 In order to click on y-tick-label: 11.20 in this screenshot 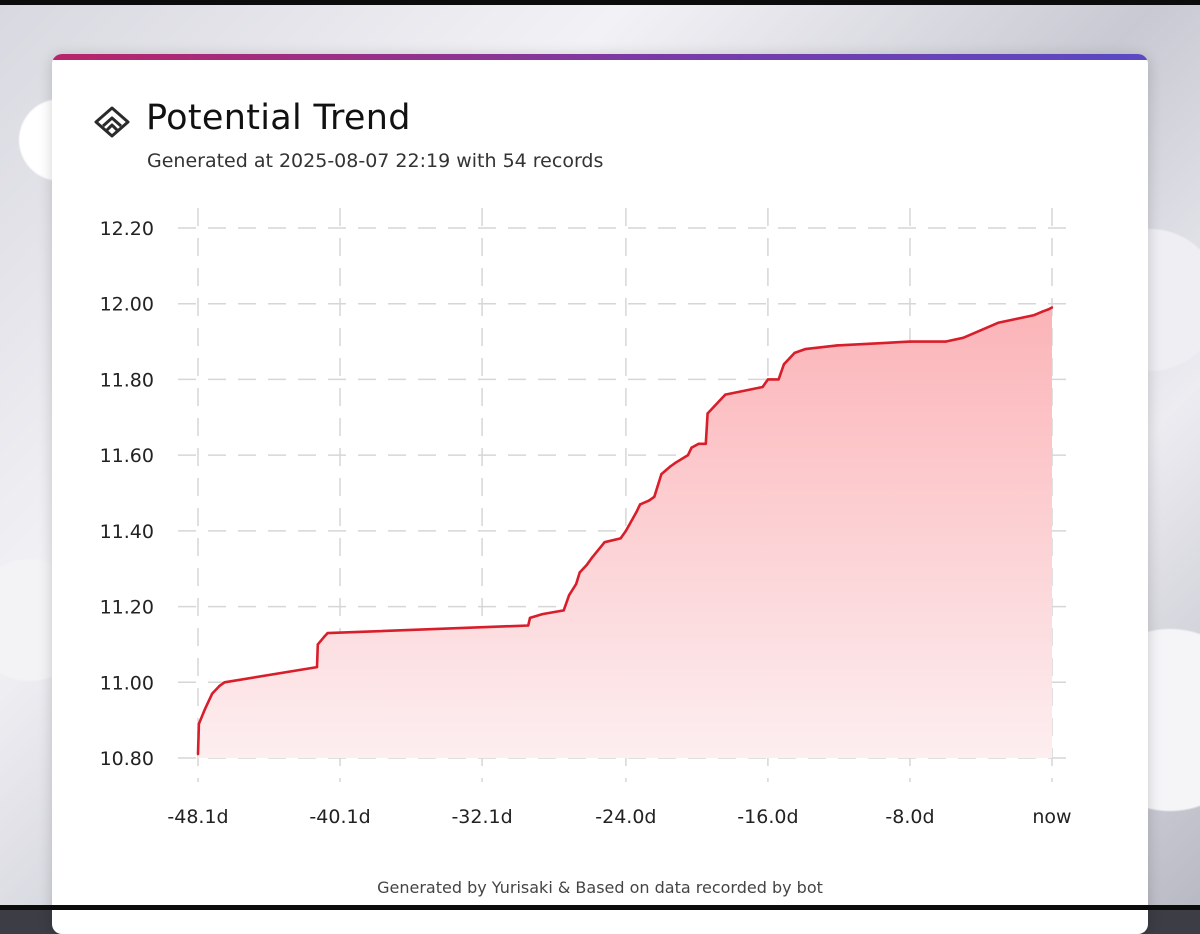, I will do `click(127, 608)`.